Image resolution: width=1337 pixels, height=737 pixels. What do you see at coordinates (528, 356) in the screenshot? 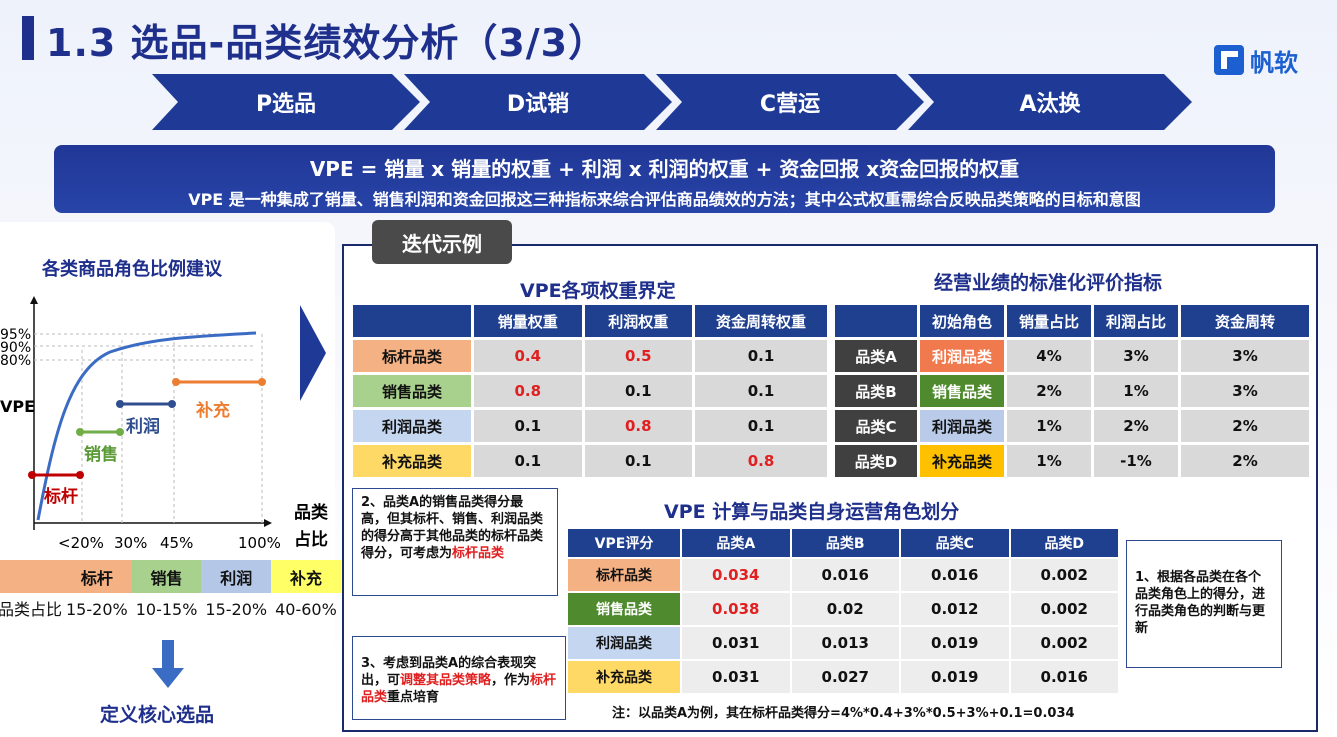
I see `table-cell: 0.4` at bounding box center [528, 356].